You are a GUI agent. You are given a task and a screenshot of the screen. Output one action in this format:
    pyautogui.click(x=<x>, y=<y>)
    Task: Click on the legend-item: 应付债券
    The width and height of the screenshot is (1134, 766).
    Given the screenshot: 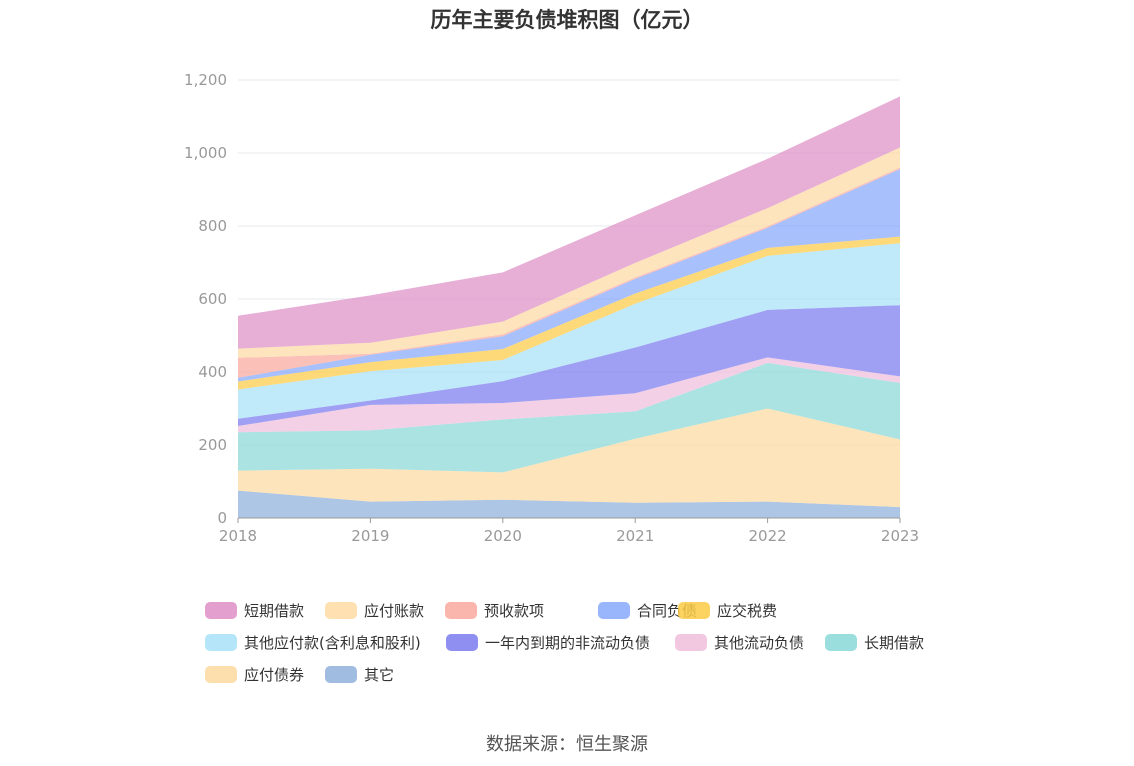 What is the action you would take?
    pyautogui.click(x=254, y=674)
    